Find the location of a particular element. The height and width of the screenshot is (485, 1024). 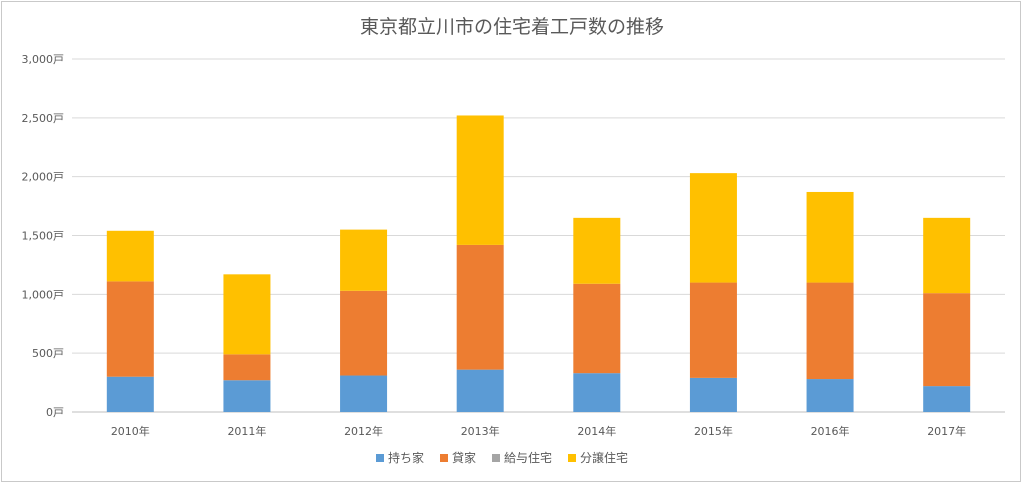

legend-label: 貸家 is located at coordinates (464, 457).